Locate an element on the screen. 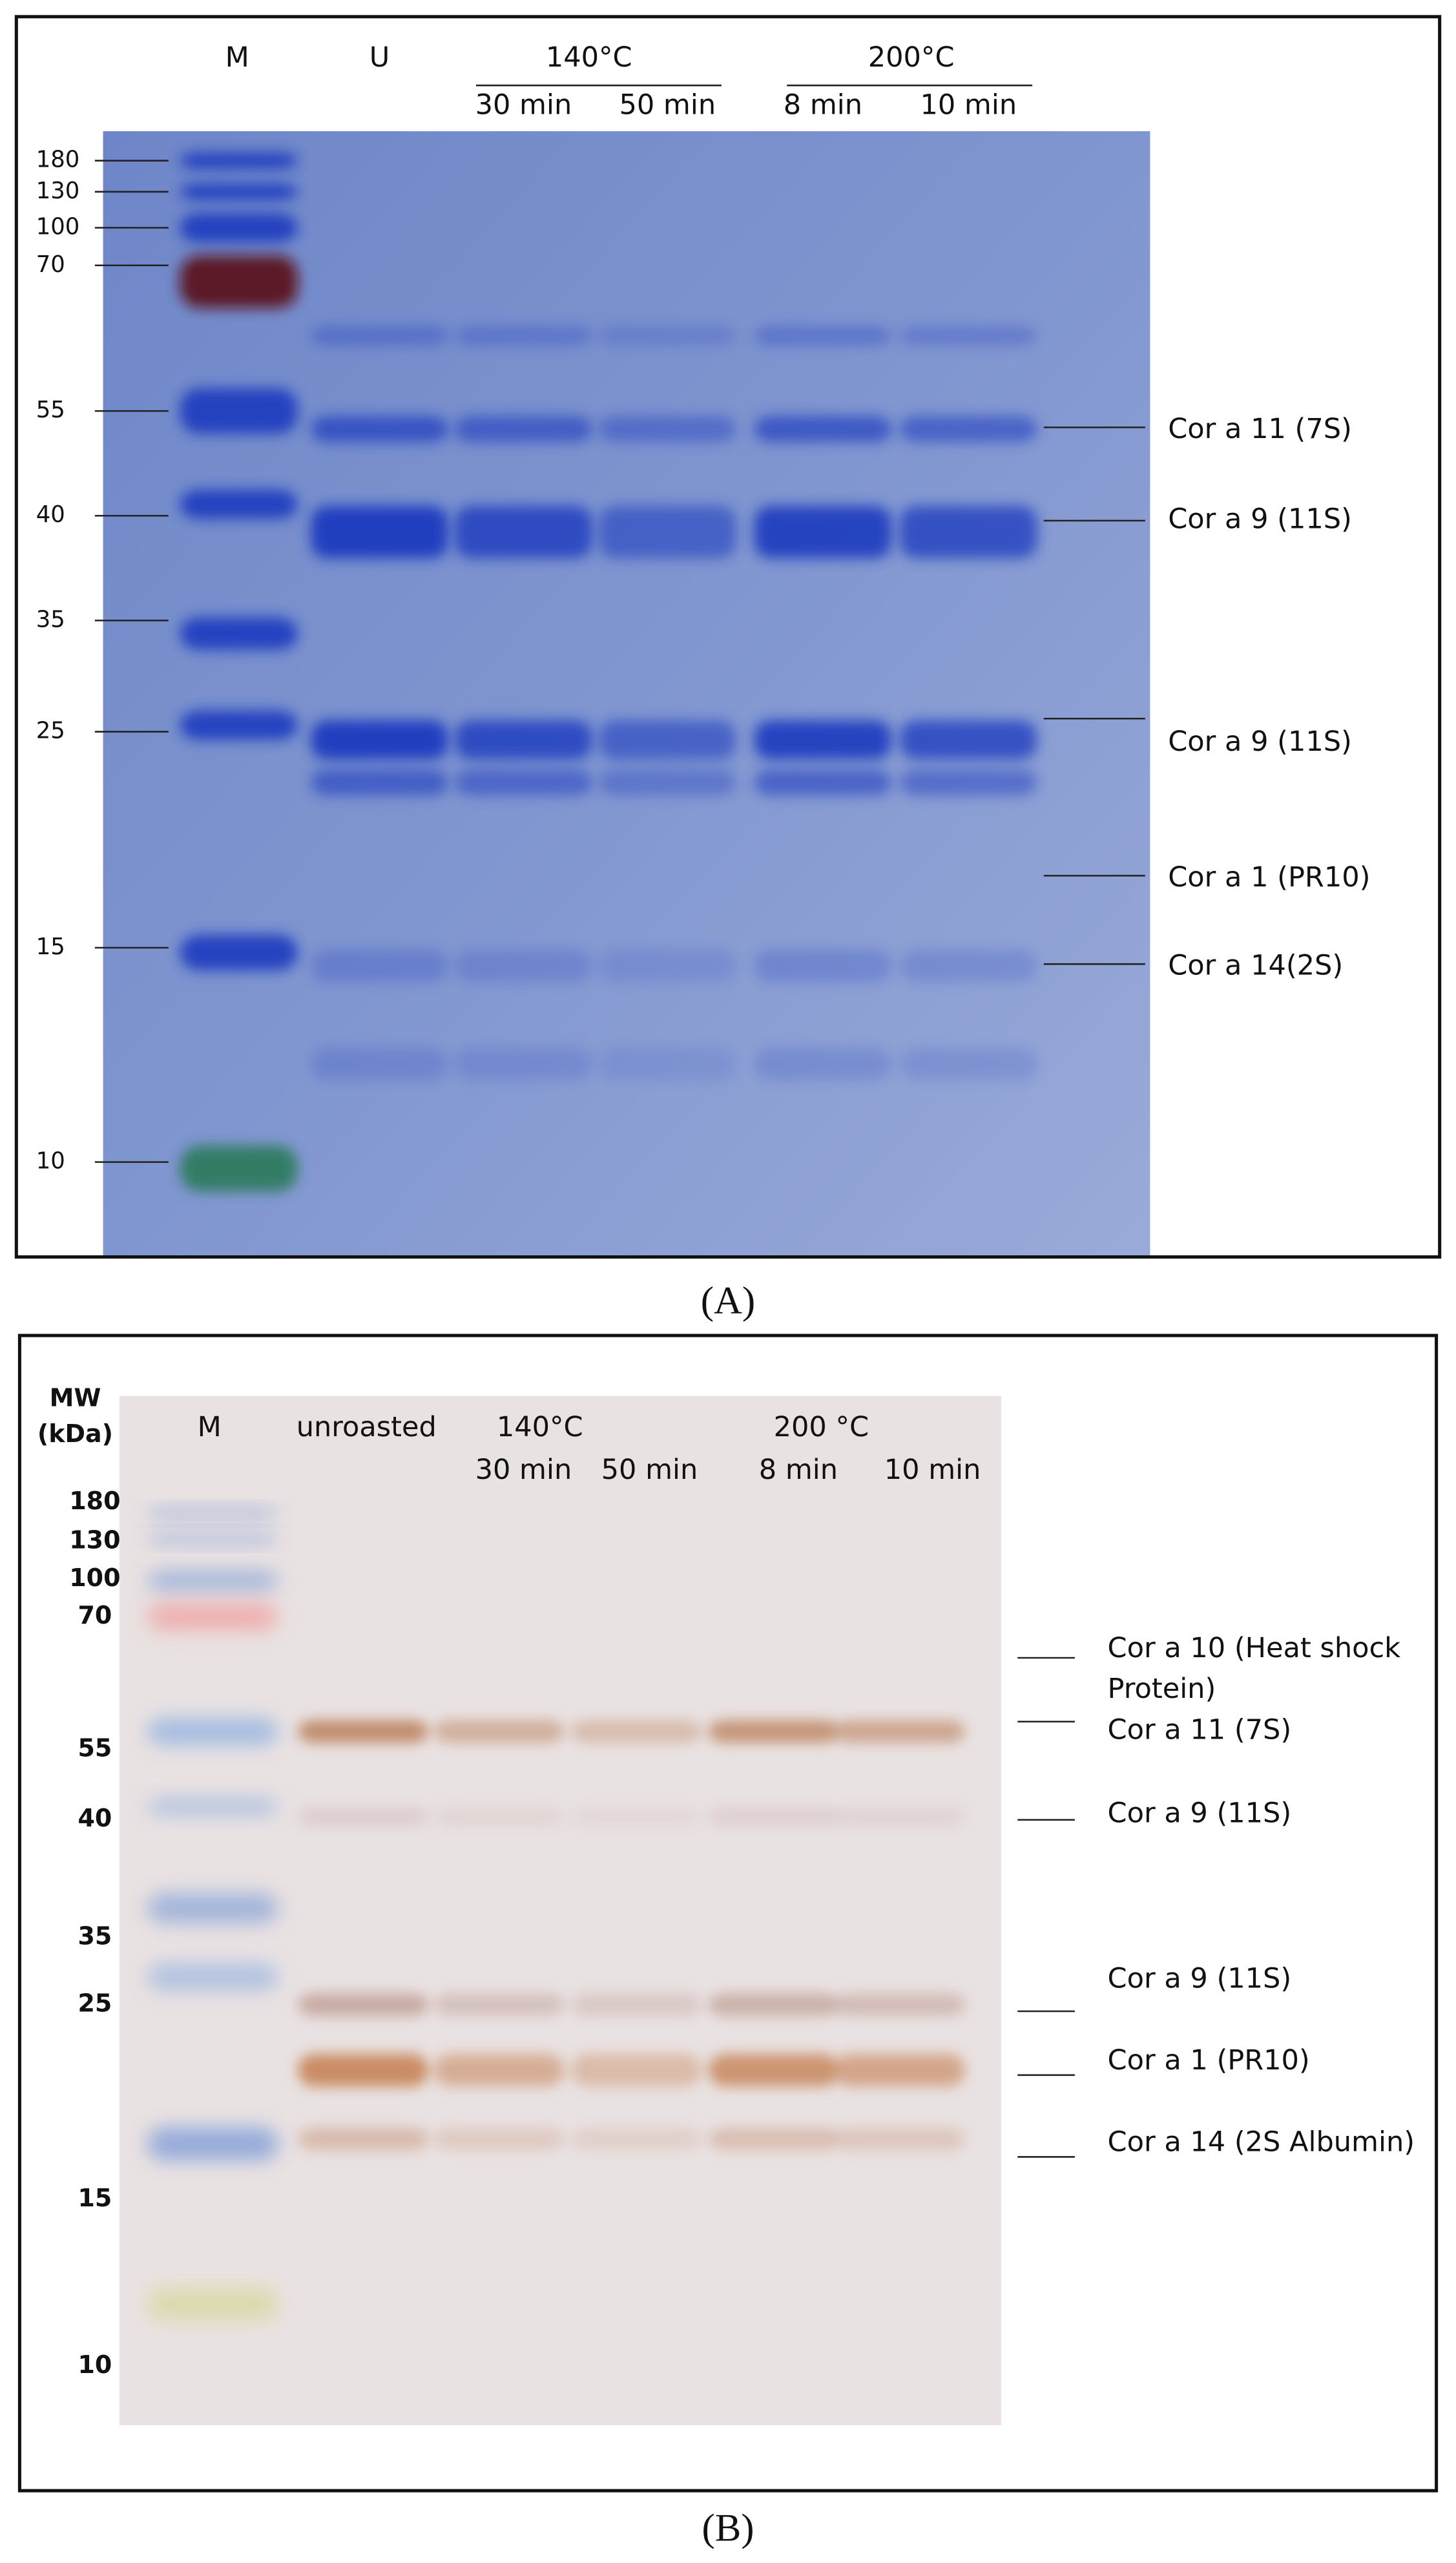 This screenshot has height=2563, width=1456. mw-label: 55 is located at coordinates (50, 410).